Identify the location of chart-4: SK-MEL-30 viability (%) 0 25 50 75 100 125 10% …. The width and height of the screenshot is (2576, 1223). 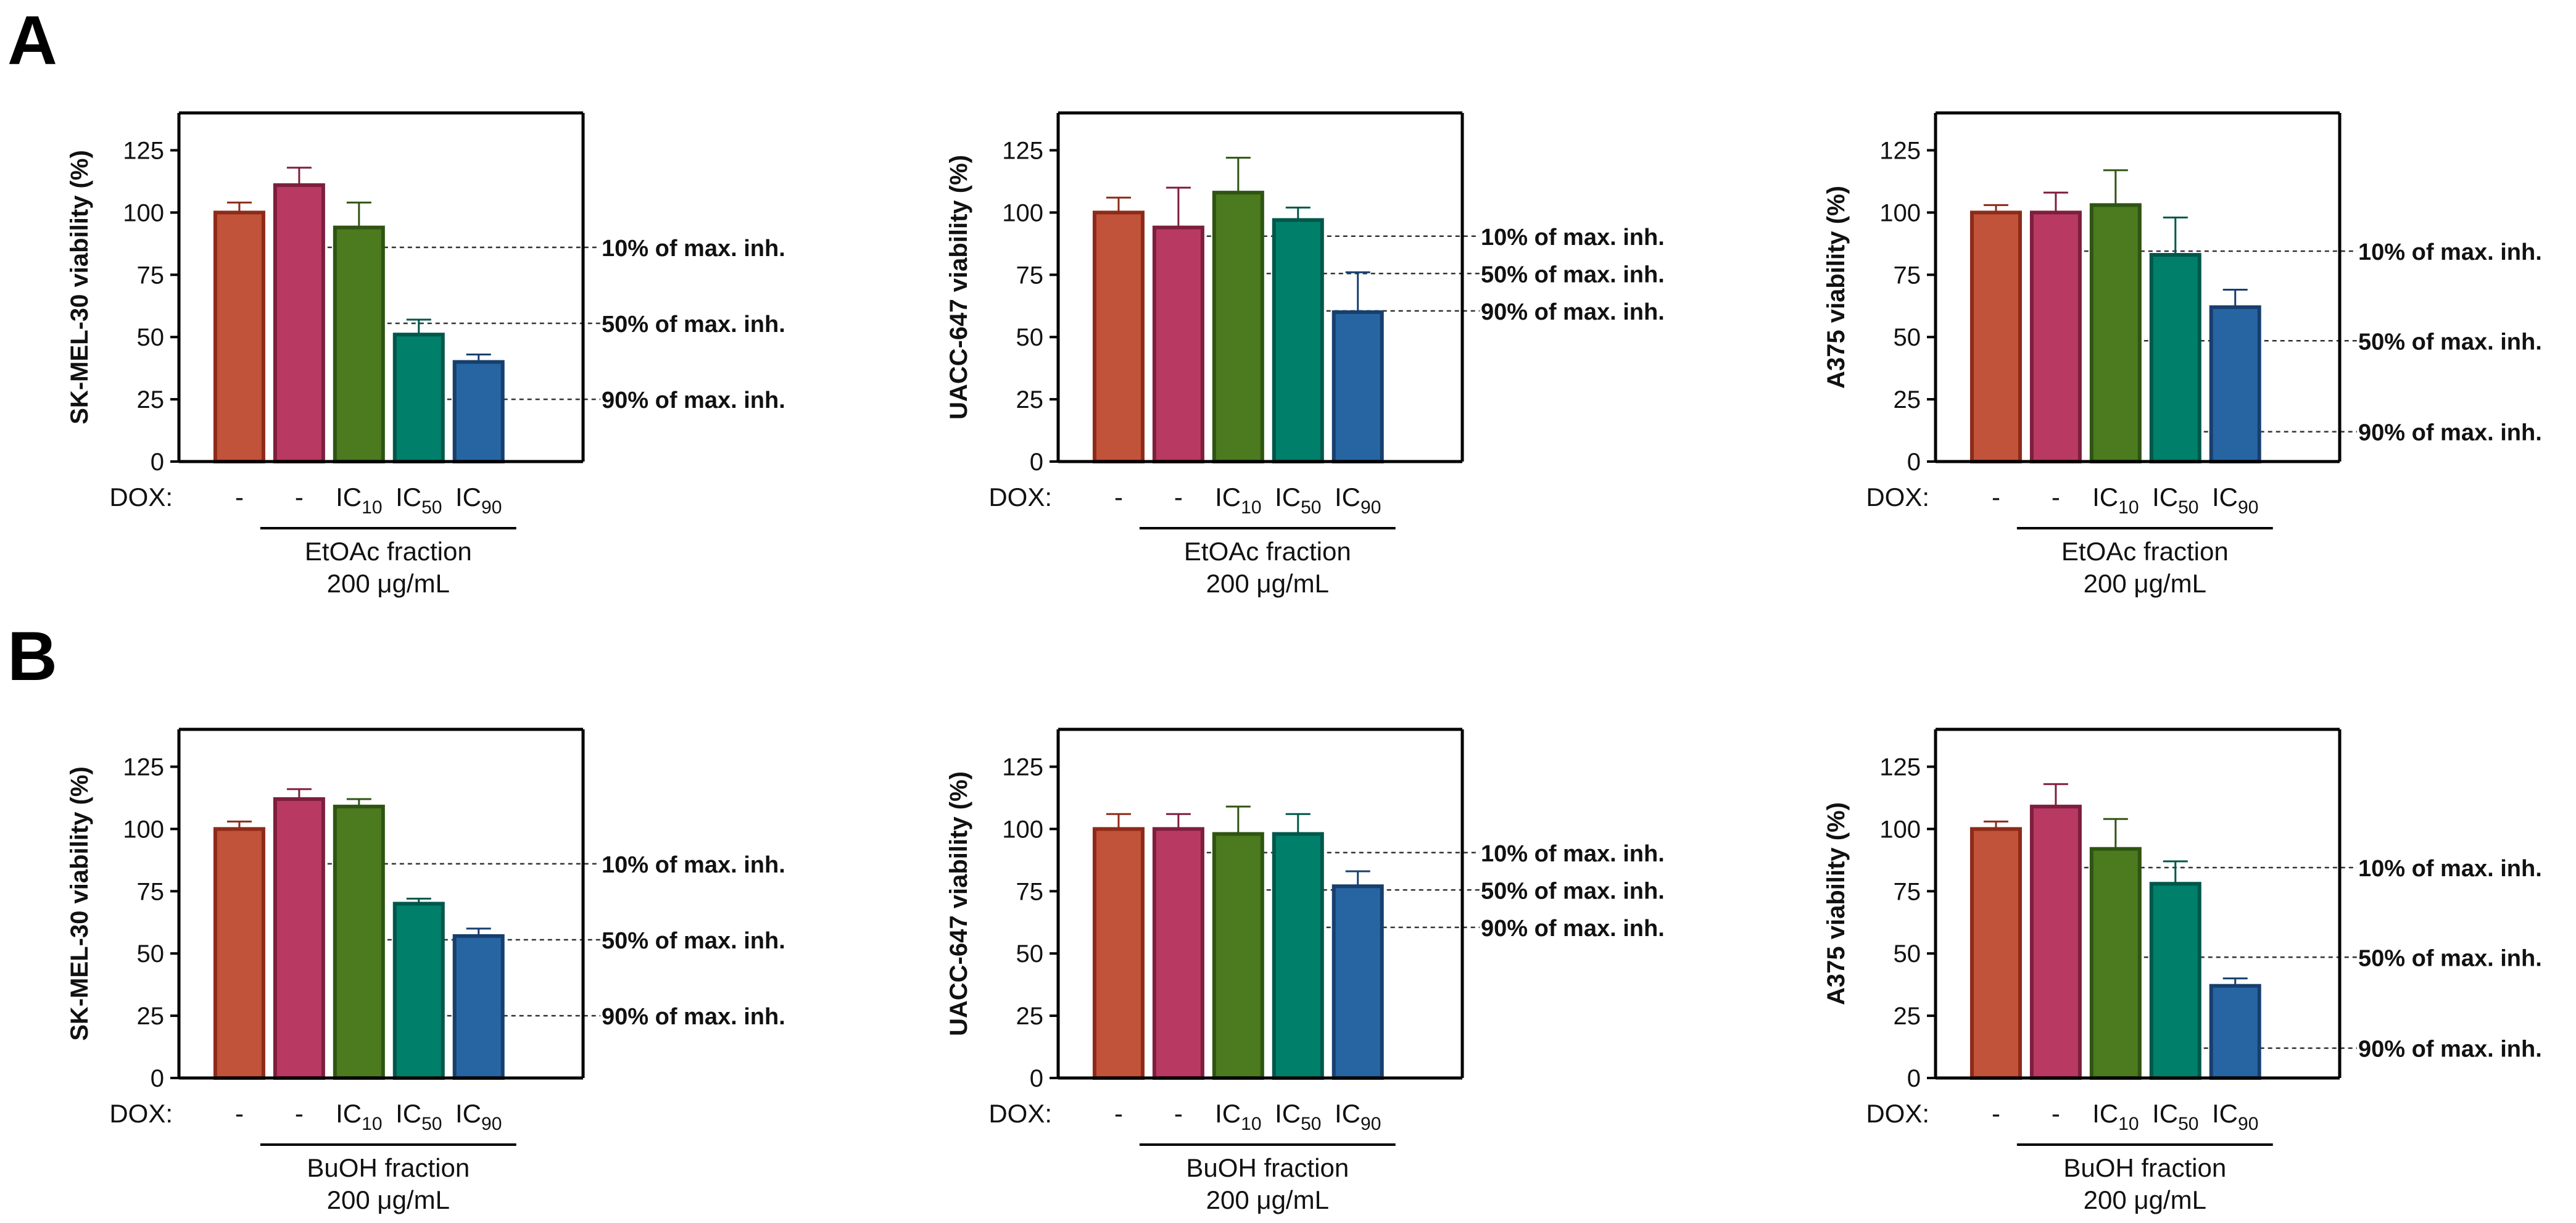
(425, 971).